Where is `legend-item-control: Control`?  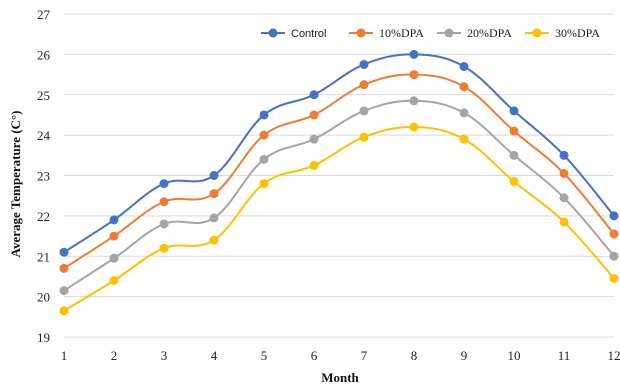
legend-item-control: Control is located at coordinates (293, 34).